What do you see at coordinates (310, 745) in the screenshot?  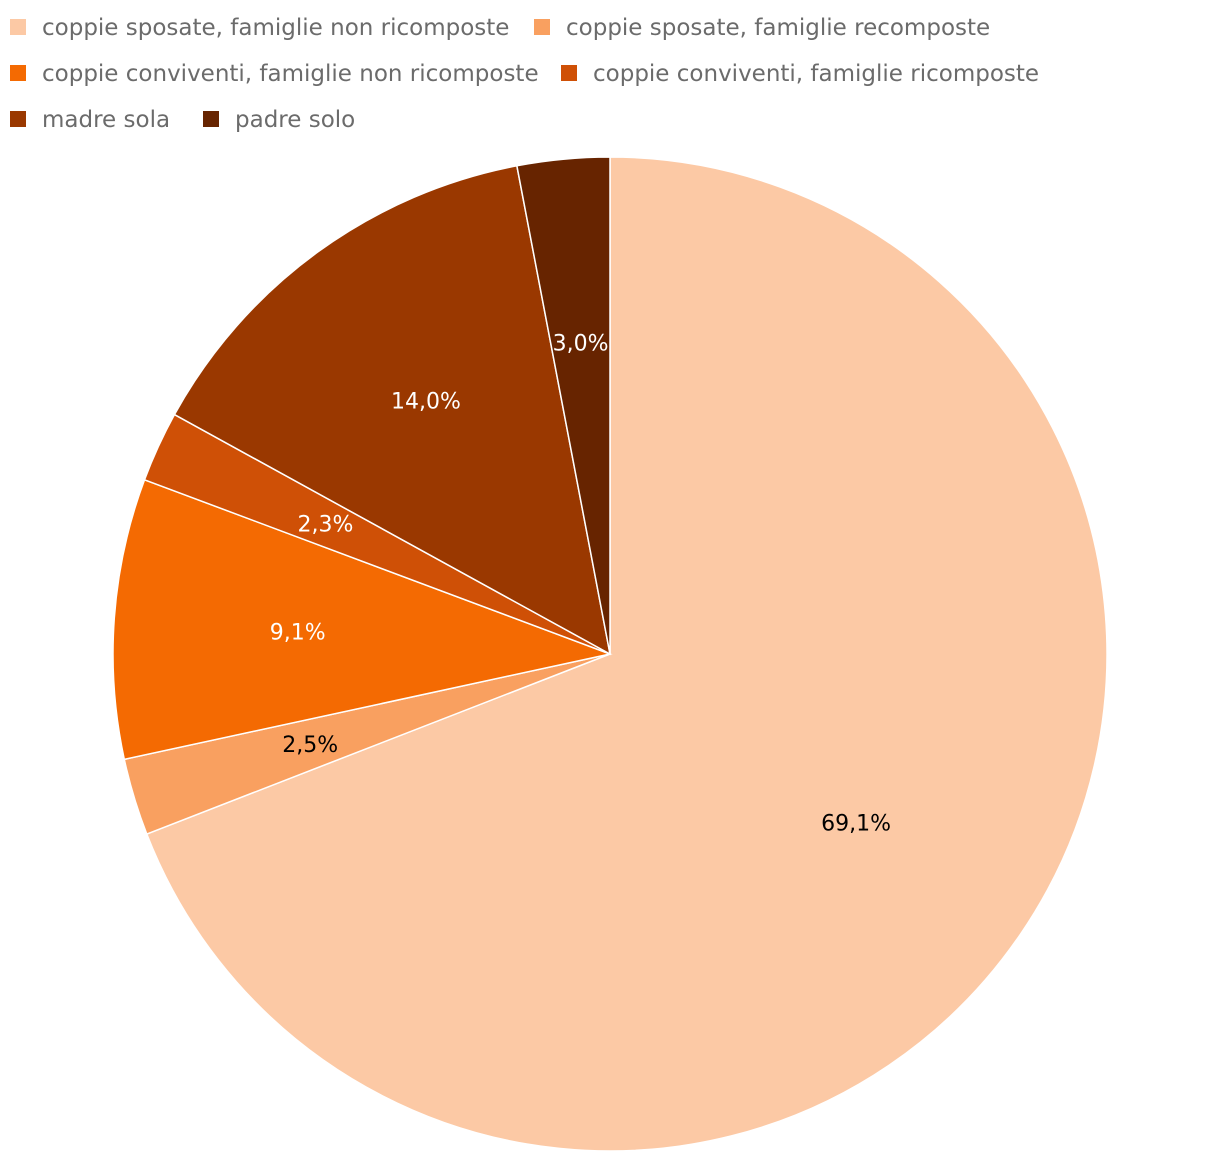 I see `slice-value-label: 2,5%` at bounding box center [310, 745].